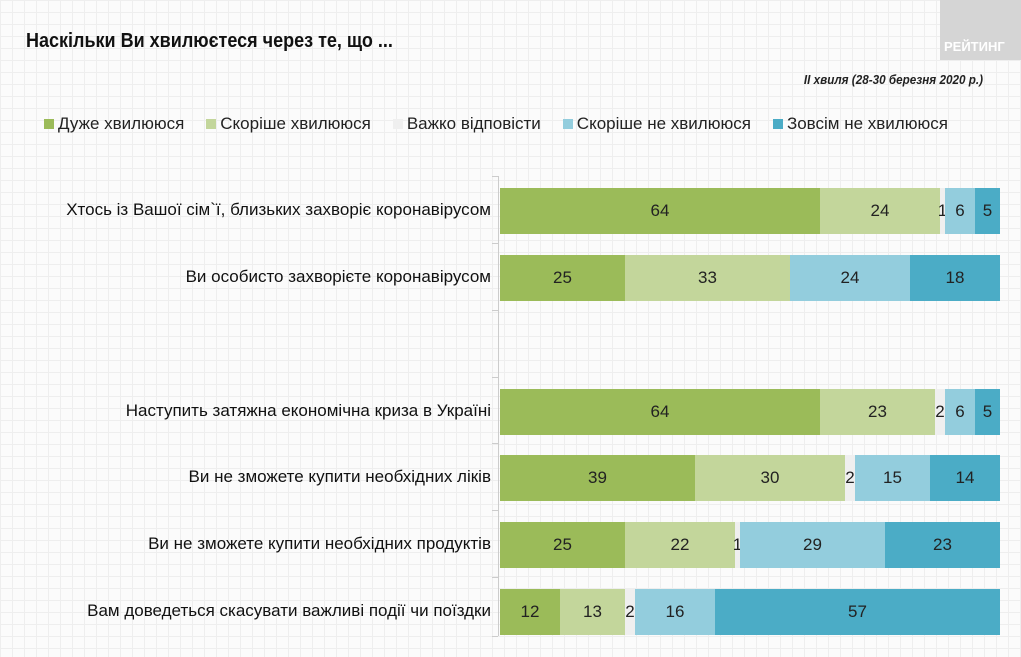 The width and height of the screenshot is (1021, 657). I want to click on bar-segment: 14, so click(965, 478).